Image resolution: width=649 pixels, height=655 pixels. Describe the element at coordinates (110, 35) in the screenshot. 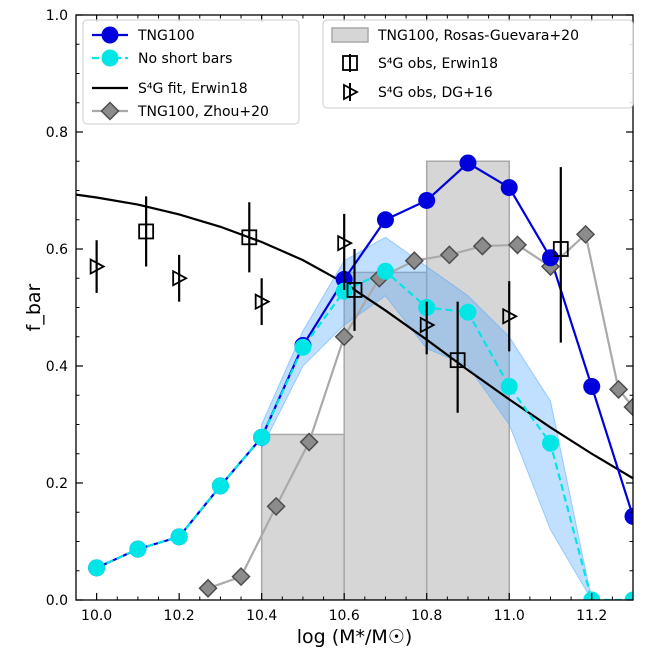

I see `legend-swatch-tng100` at that location.